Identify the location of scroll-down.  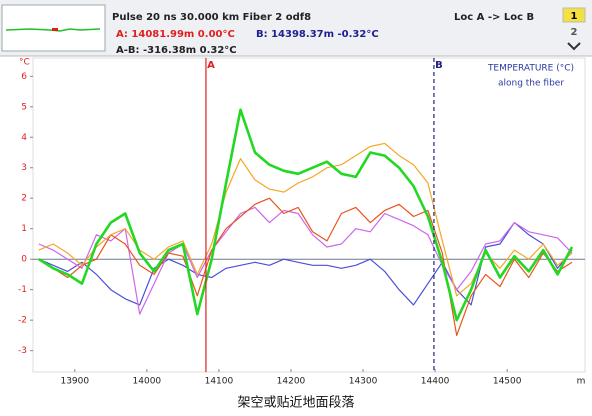
(574, 46).